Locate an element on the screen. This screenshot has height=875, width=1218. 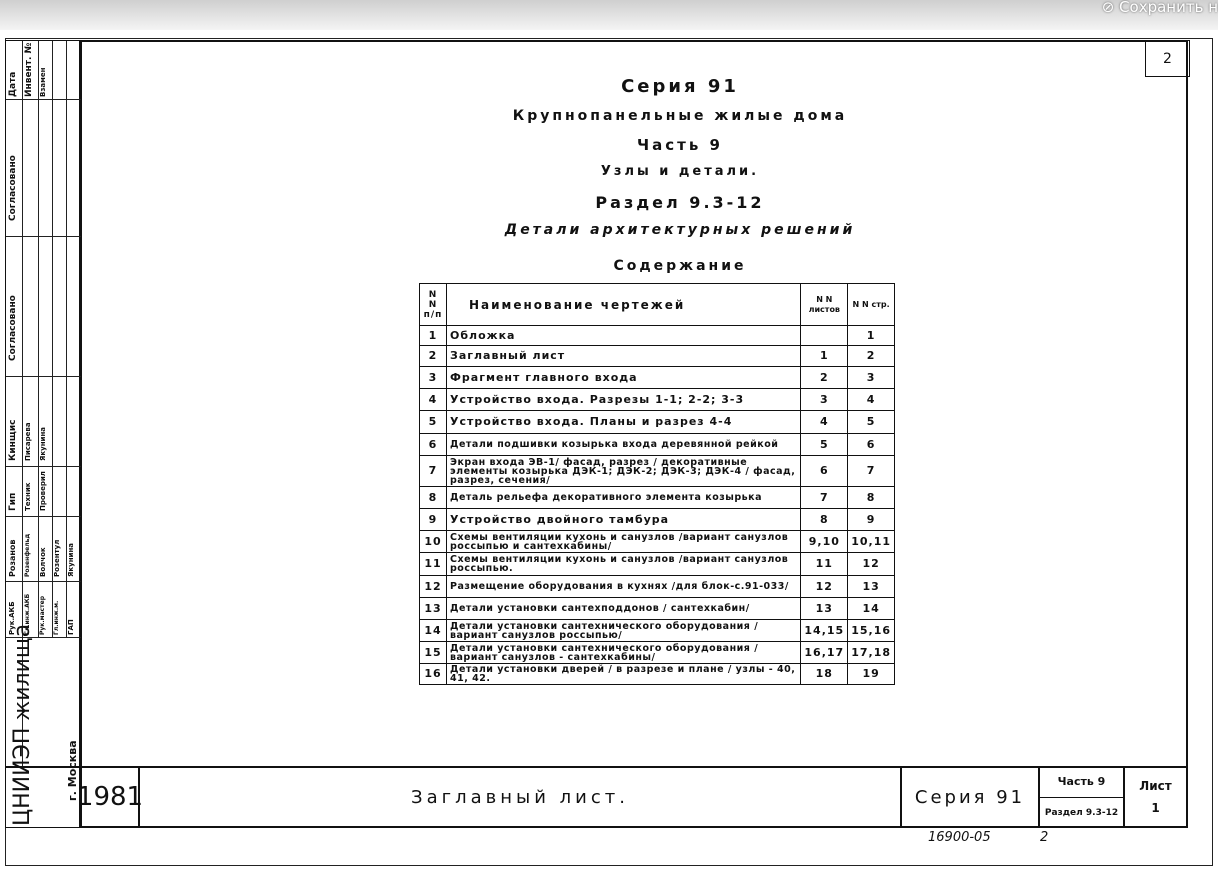
cell-sheets: 16,17 is located at coordinates (824, 652).